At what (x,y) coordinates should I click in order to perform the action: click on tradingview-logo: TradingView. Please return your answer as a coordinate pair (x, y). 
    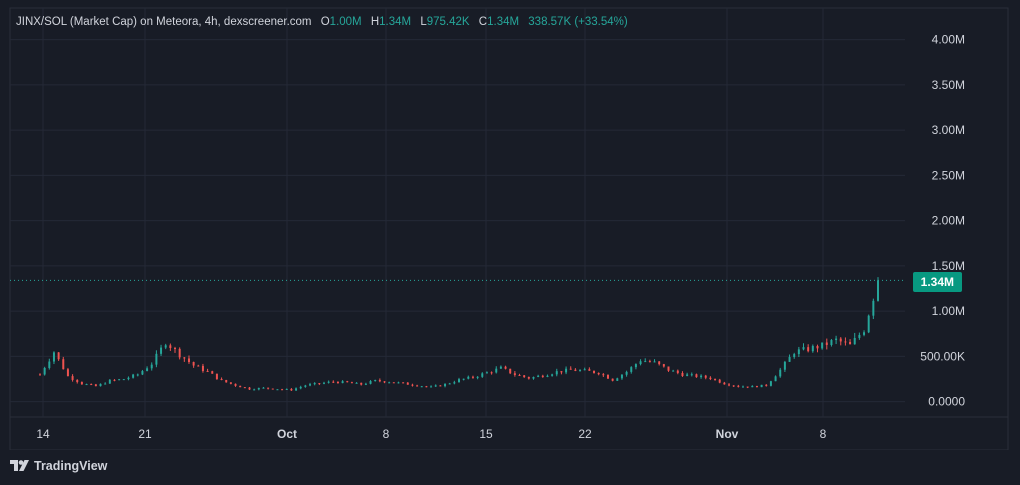
    Looking at the image, I should click on (58, 466).